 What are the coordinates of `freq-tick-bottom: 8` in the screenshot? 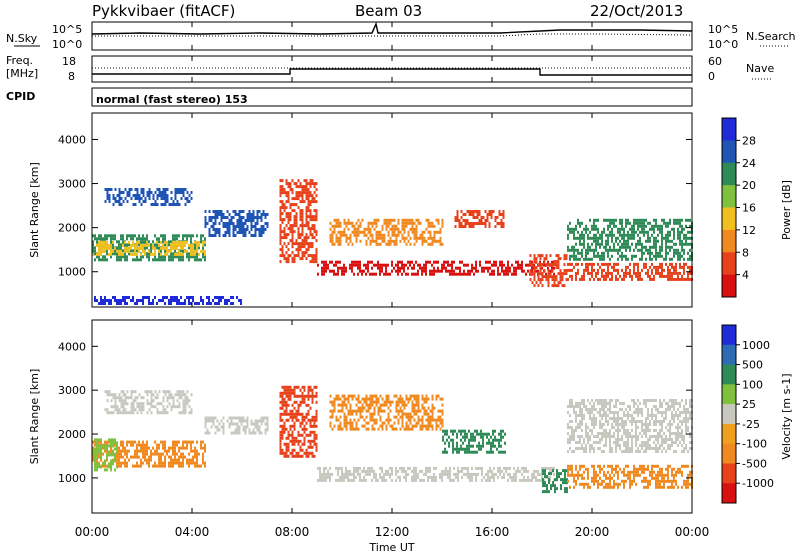 It's located at (71, 76).